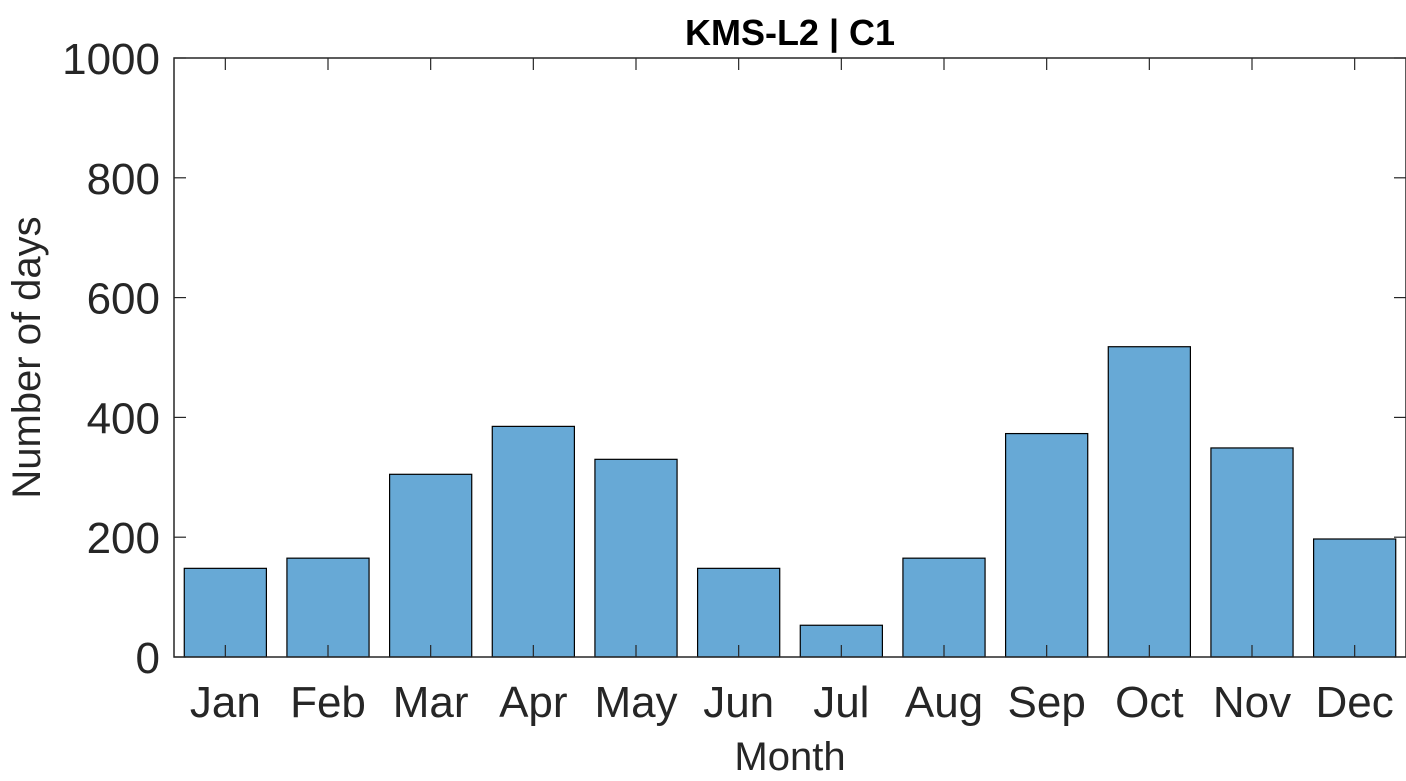  I want to click on y-axis-label: Number of days, so click(27, 357).